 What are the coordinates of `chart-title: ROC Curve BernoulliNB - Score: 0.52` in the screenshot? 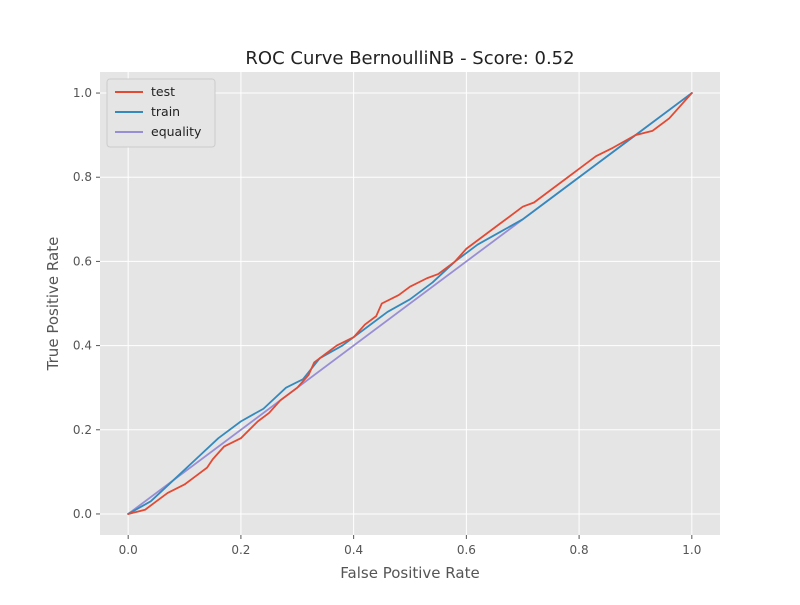 It's located at (409, 58).